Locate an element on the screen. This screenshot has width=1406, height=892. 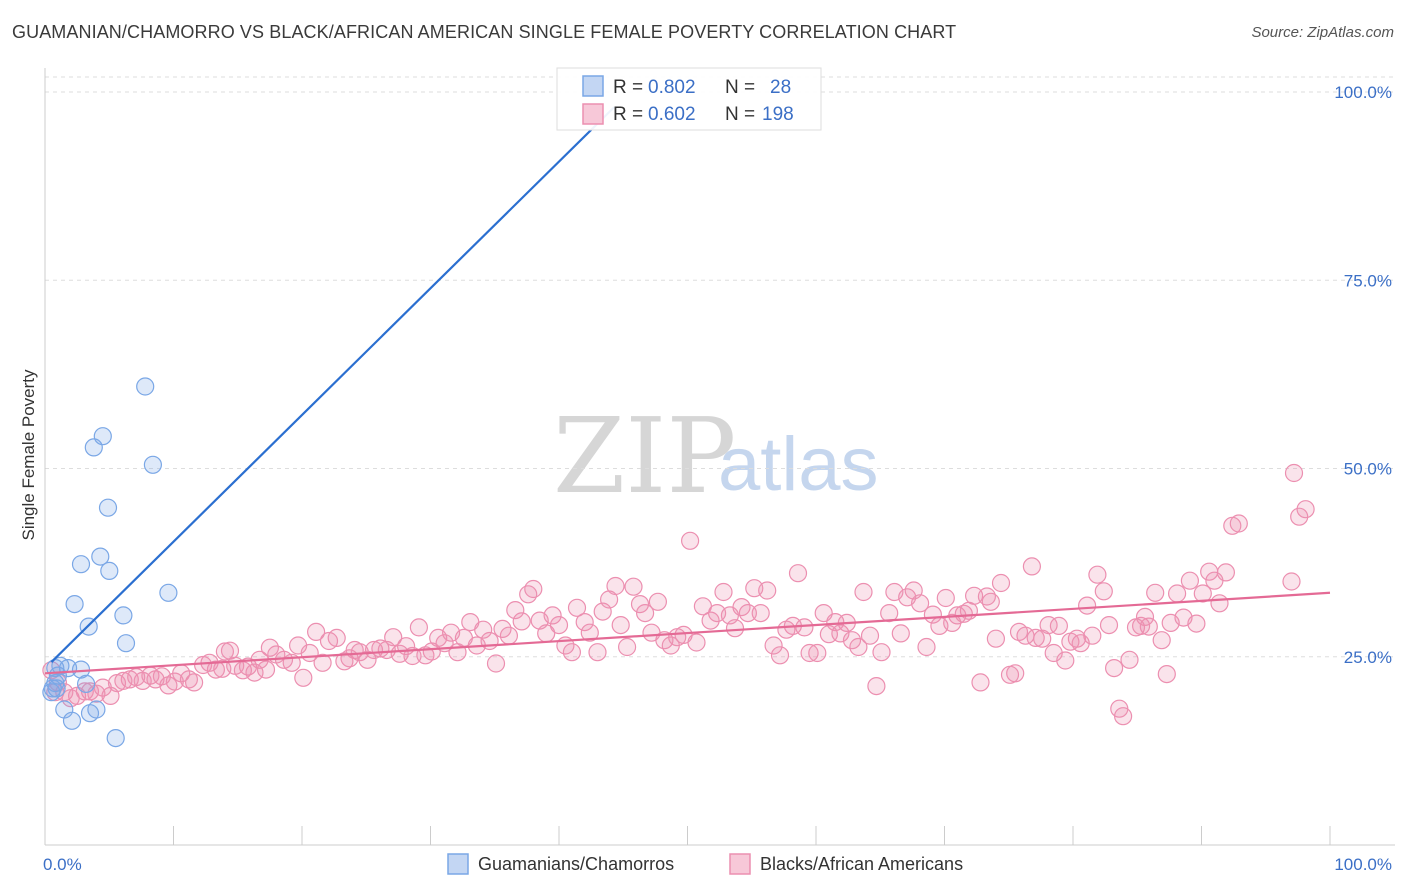
legend-r-value-2: 0.602 is located at coordinates (672, 114).